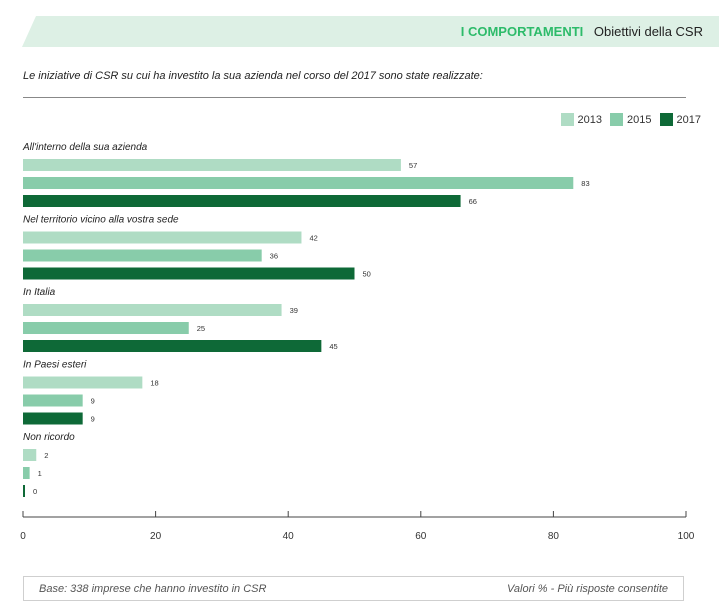 This screenshot has width=719, height=606. What do you see at coordinates (35, 491) in the screenshot?
I see `data-label: 0` at bounding box center [35, 491].